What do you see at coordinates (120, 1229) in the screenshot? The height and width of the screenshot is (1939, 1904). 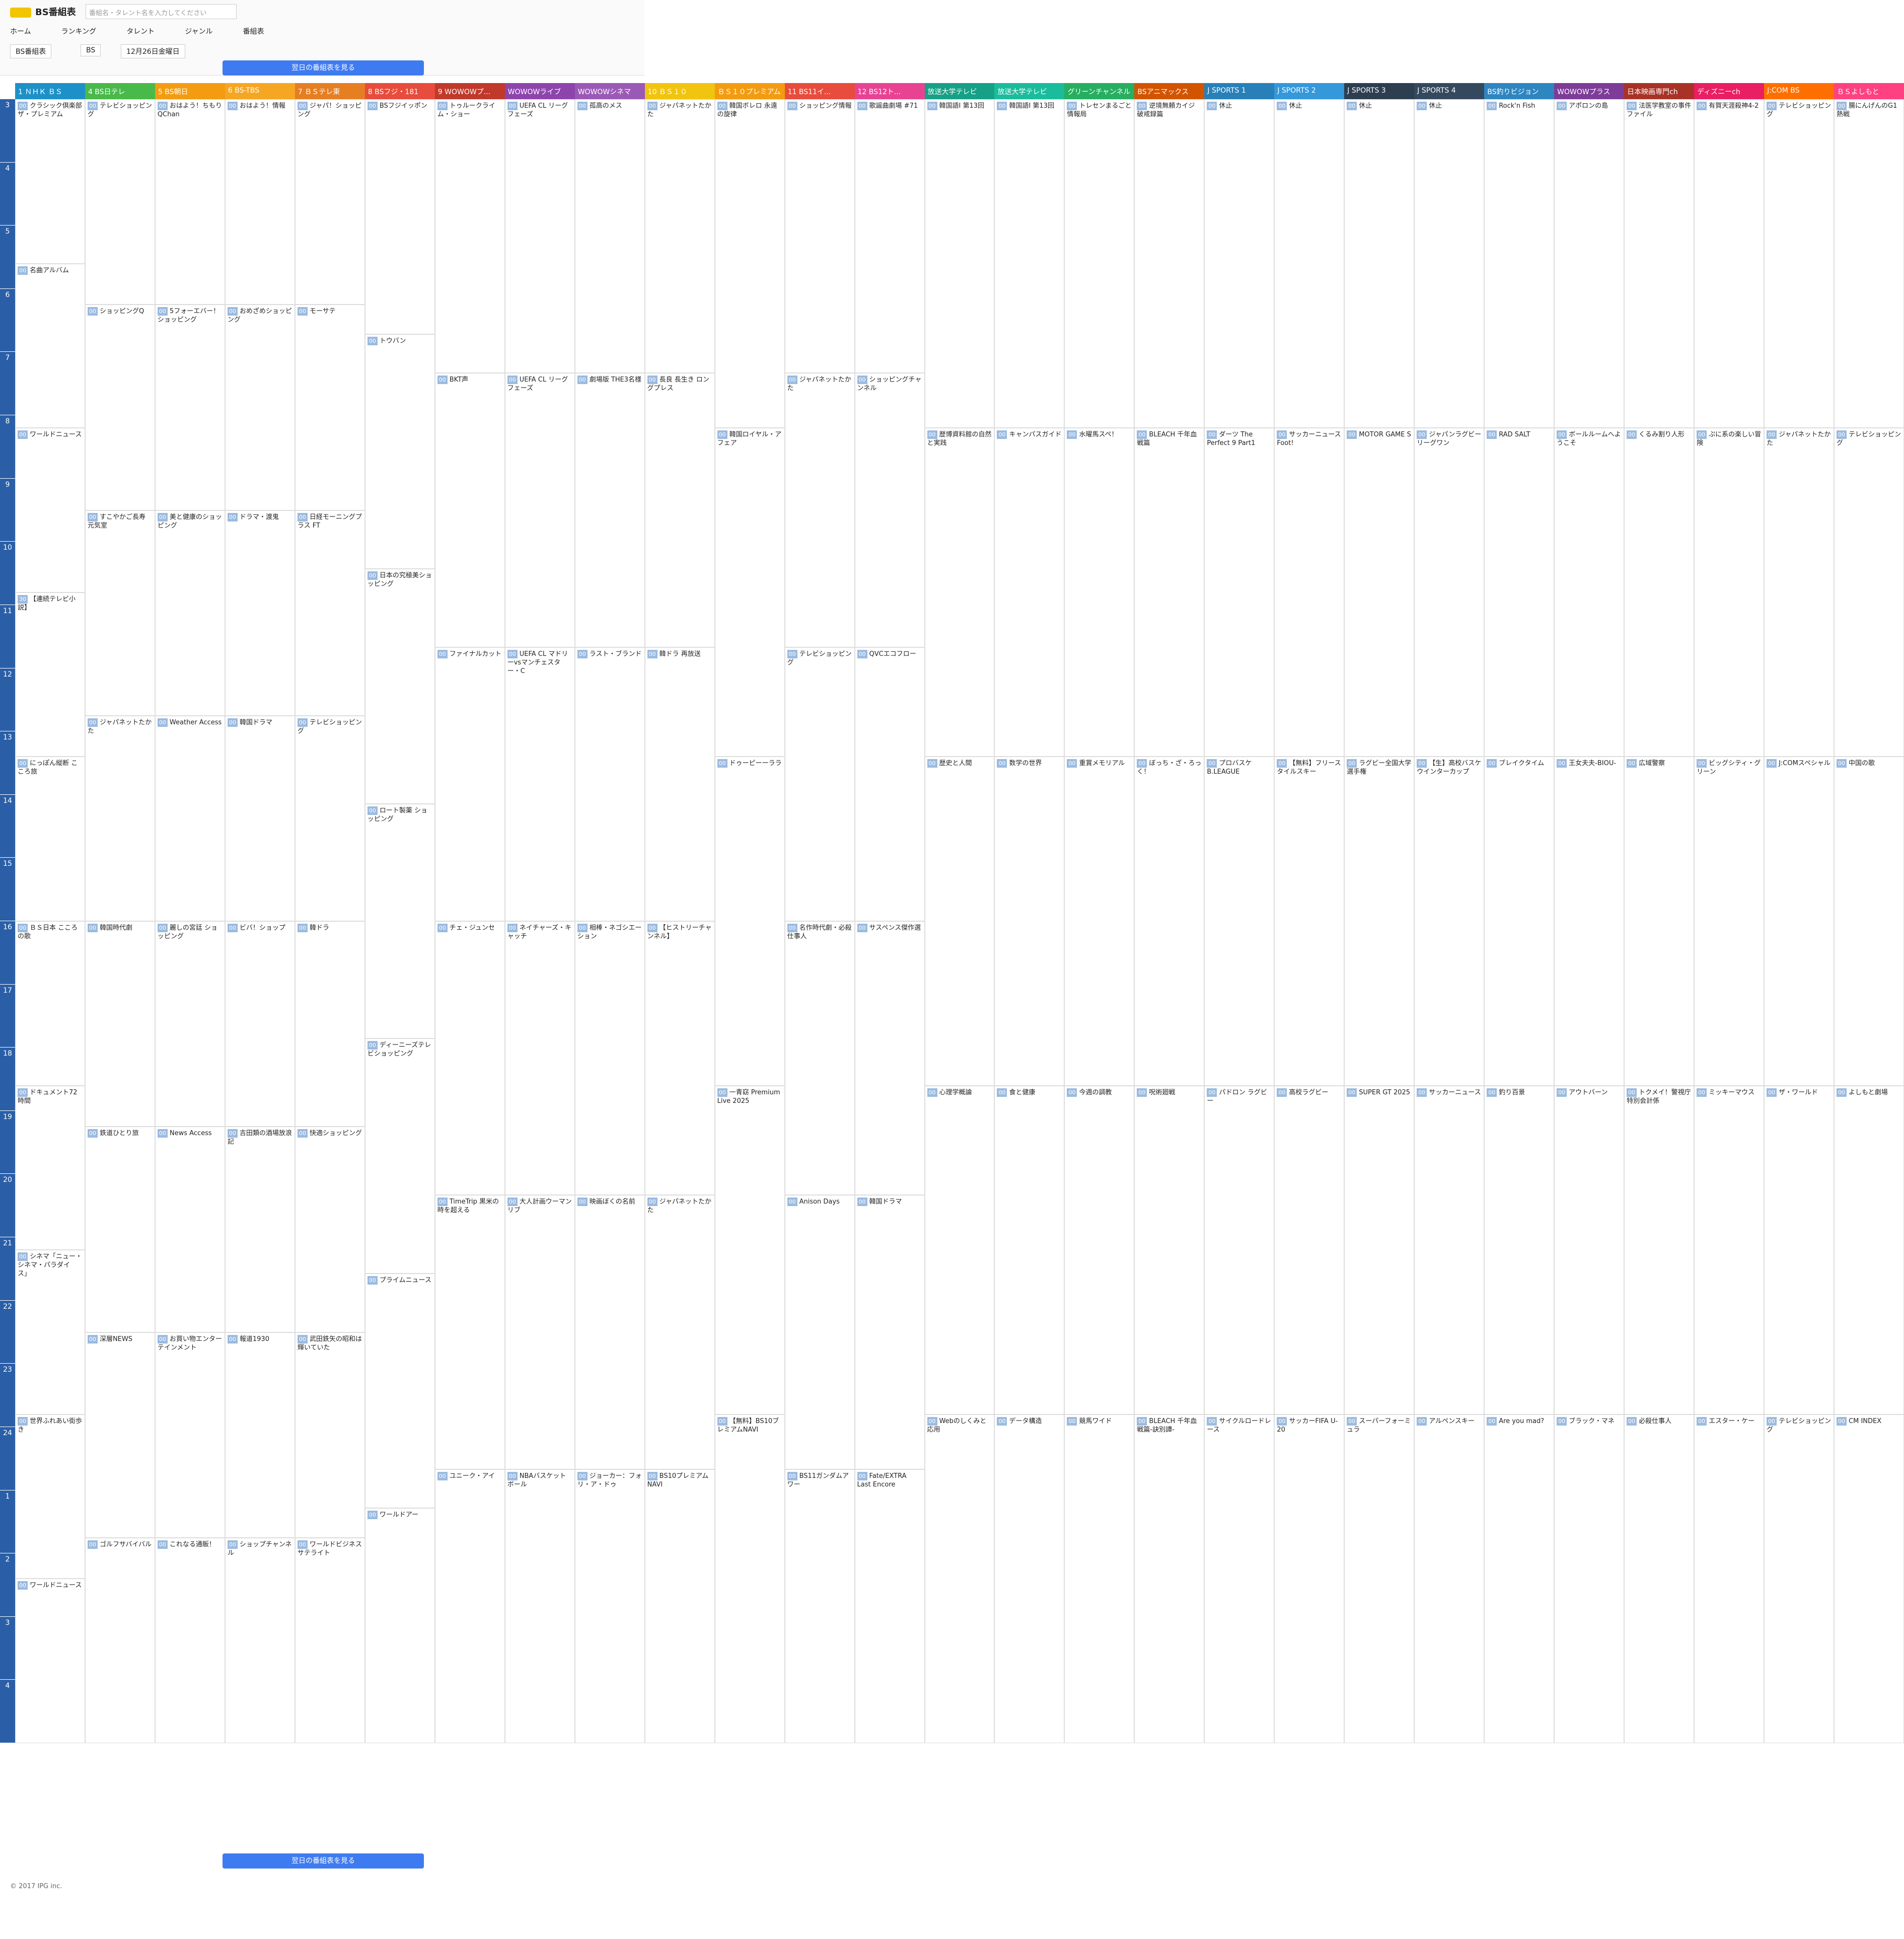 I see `program: 00 鉄道ひとり旅` at bounding box center [120, 1229].